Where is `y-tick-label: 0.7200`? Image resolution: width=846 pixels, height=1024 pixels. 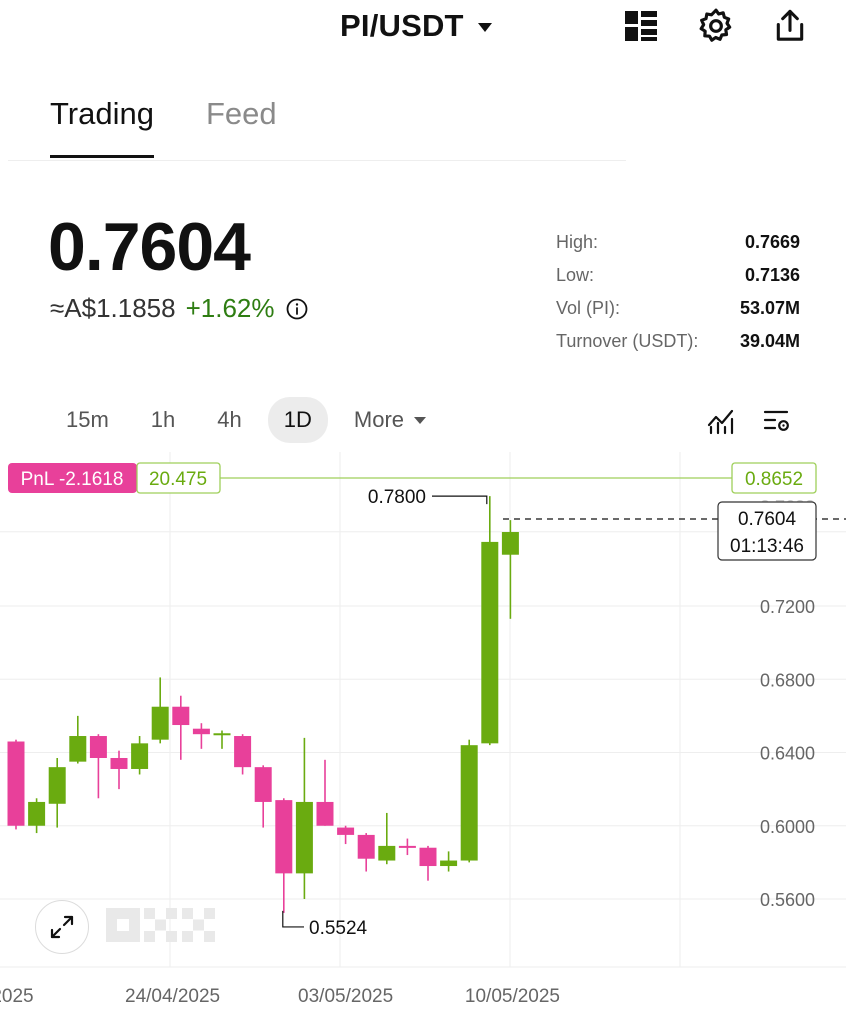
y-tick-label: 0.7200 is located at coordinates (787, 607).